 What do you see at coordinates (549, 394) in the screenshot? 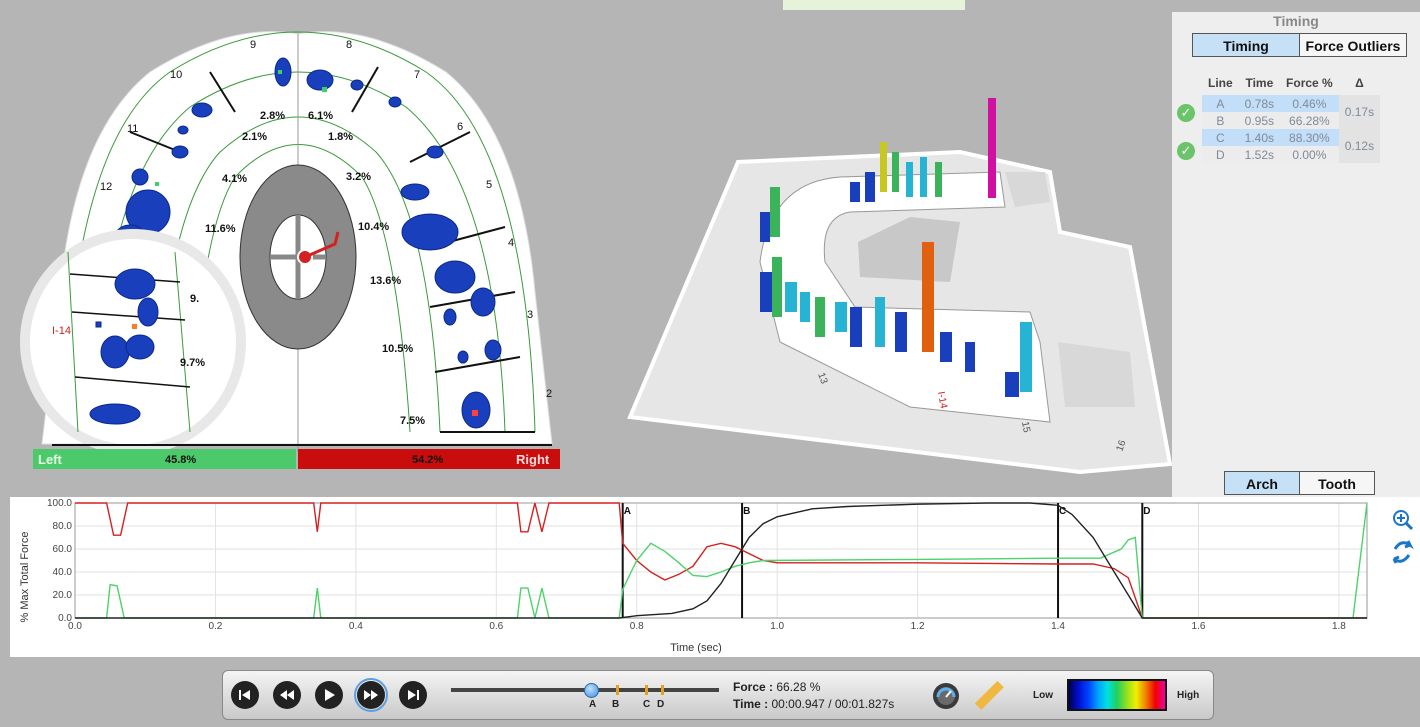
I see `tooth-number-2: 2` at bounding box center [549, 394].